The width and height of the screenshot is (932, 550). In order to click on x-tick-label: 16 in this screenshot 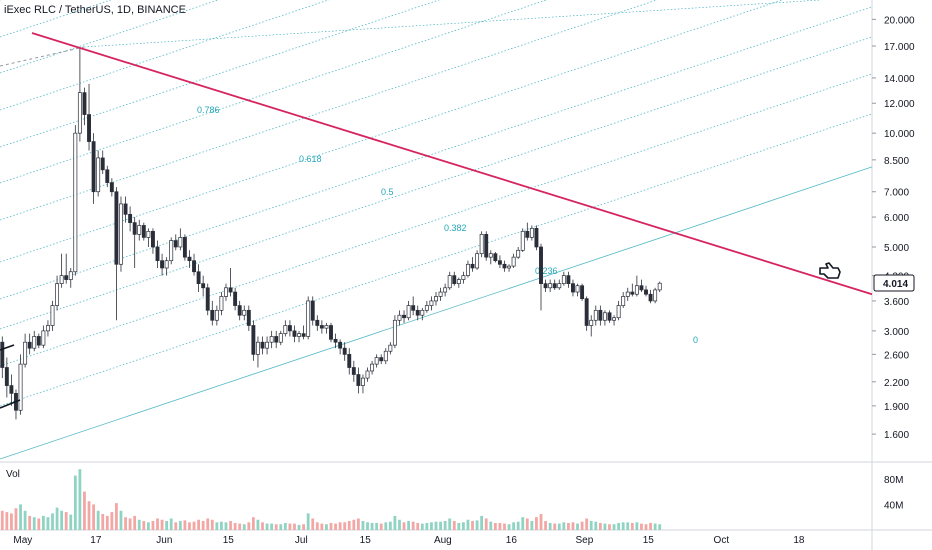, I will do `click(512, 540)`.